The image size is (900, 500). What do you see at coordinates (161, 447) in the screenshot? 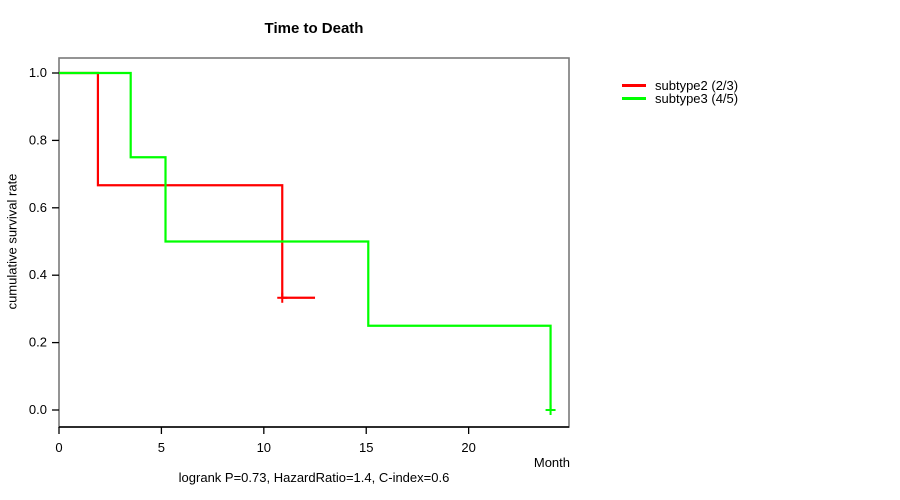
I see `x-tick-label: 5` at bounding box center [161, 447].